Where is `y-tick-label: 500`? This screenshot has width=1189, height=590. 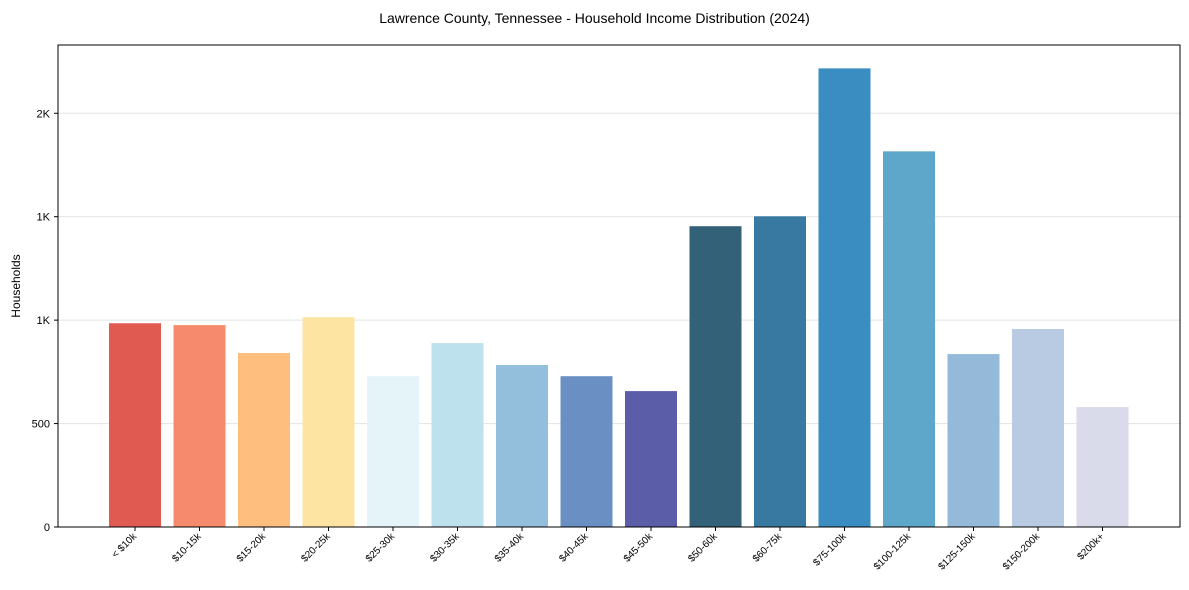 y-tick-label: 500 is located at coordinates (41, 425).